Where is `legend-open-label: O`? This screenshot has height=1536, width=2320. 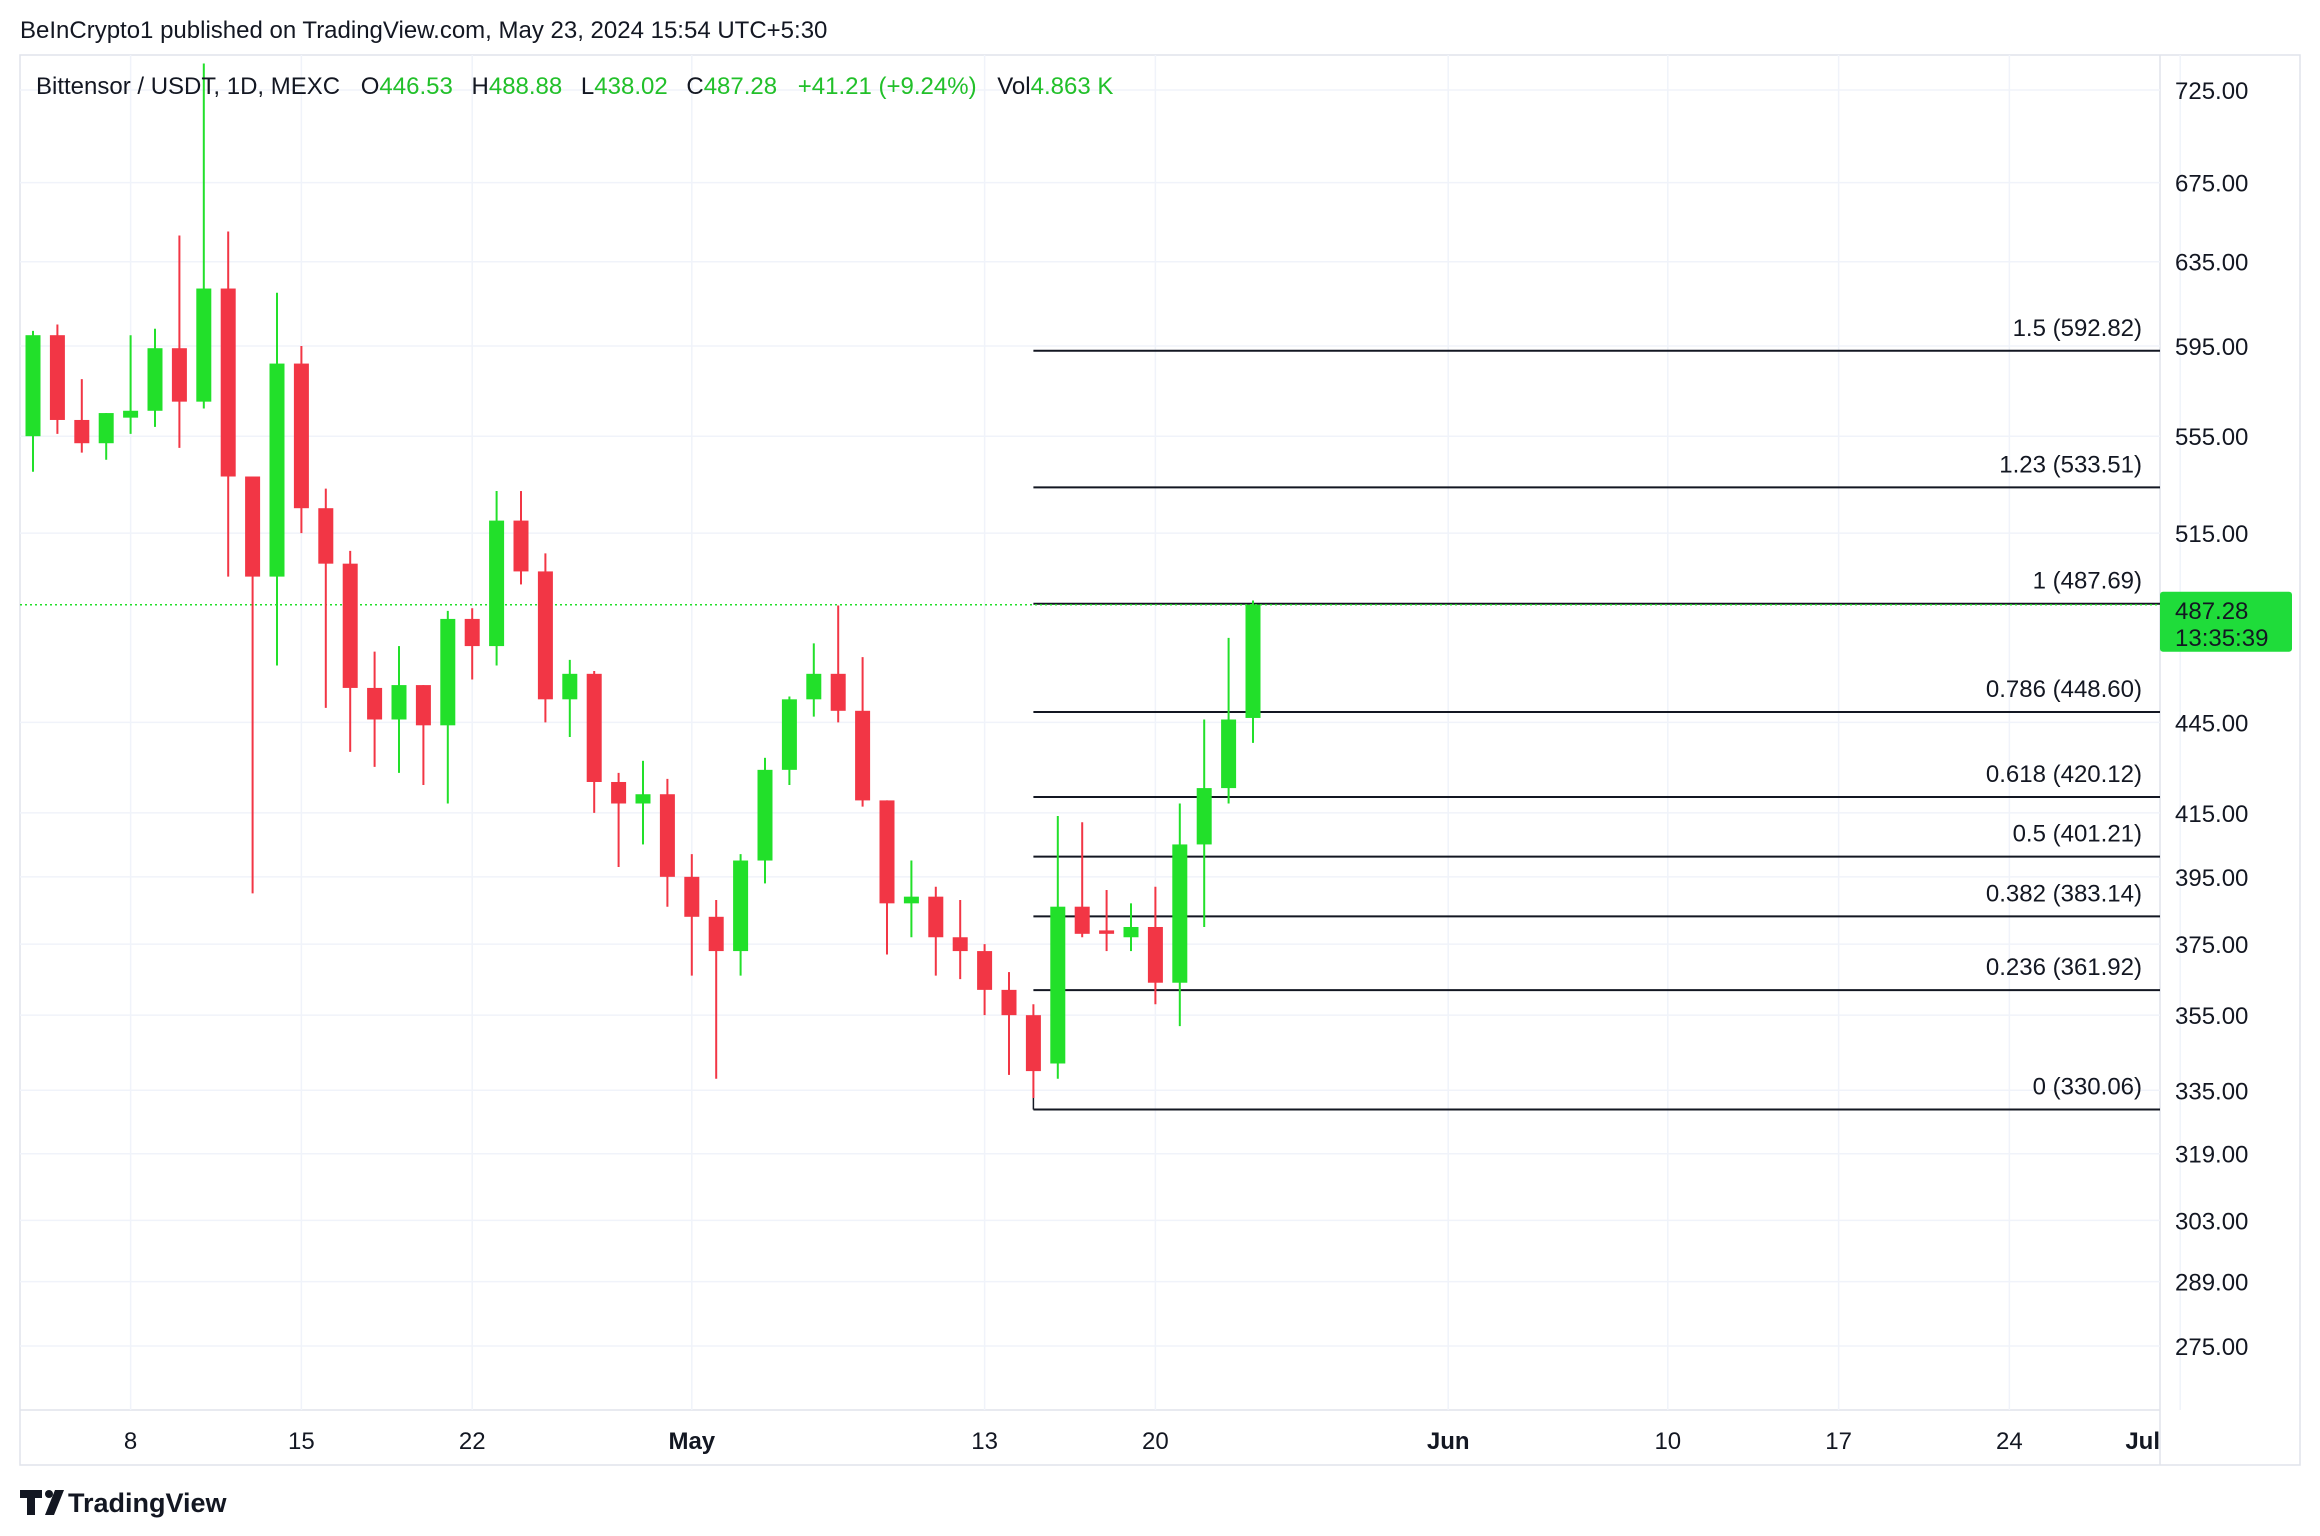
legend-open-label: O is located at coordinates (370, 86).